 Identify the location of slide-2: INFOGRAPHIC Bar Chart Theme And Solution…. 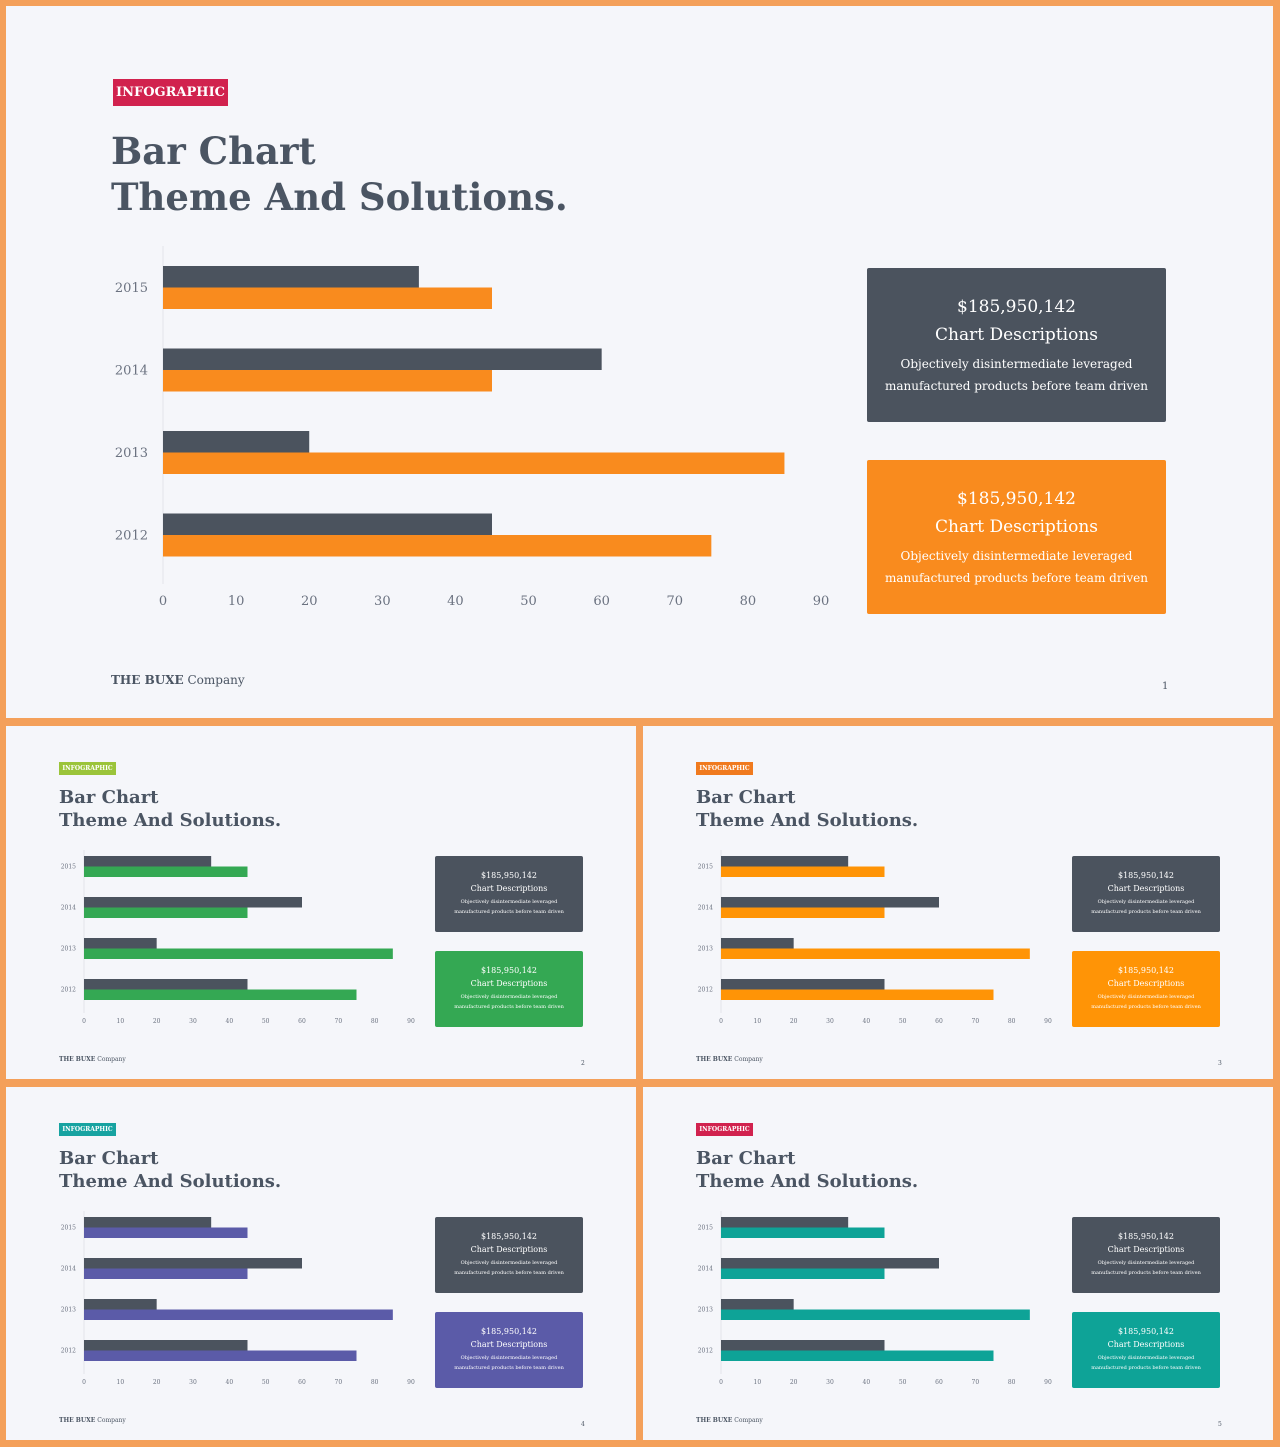
(321, 902).